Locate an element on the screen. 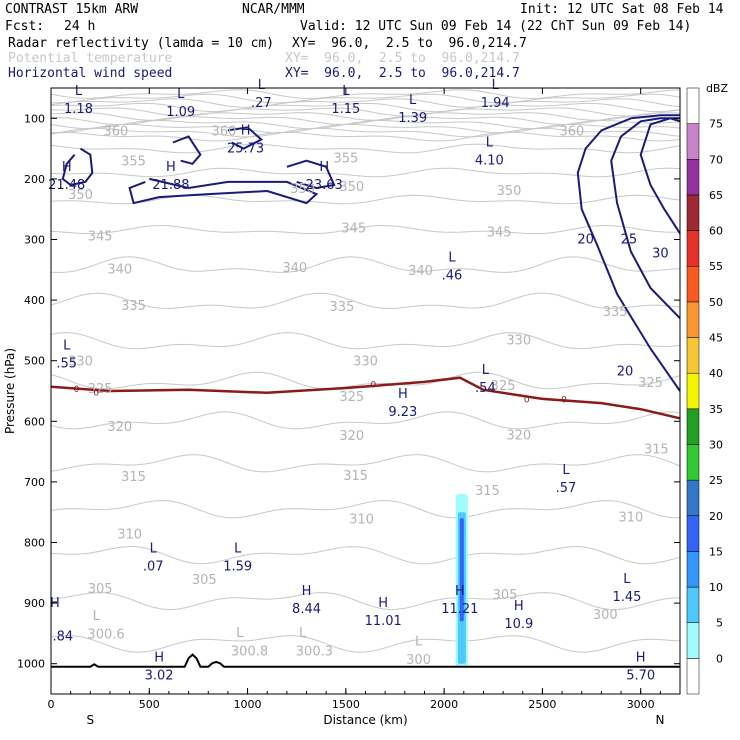 This screenshot has width=740, height=740. colorbar-label: 65 is located at coordinates (716, 195).